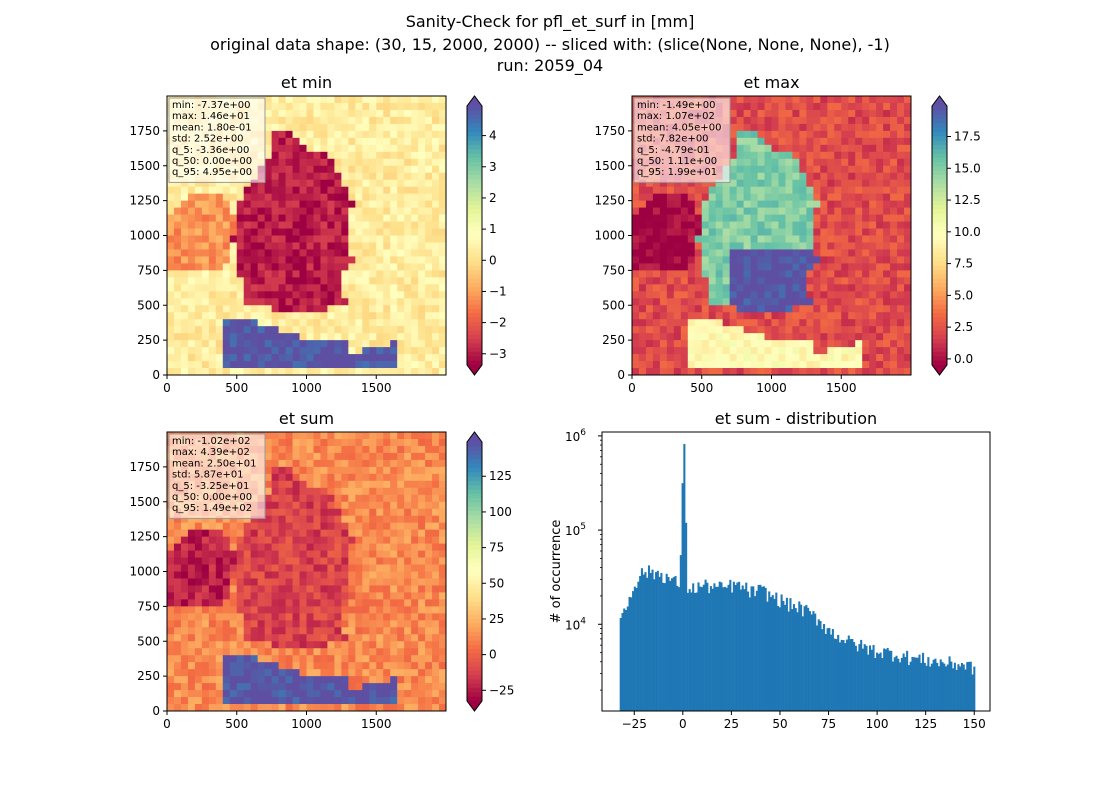 This screenshot has width=1100, height=800. I want to click on figure-suptitle-line-1: Sanity-Check for pfl_et_surf in [mm], so click(550, 21).